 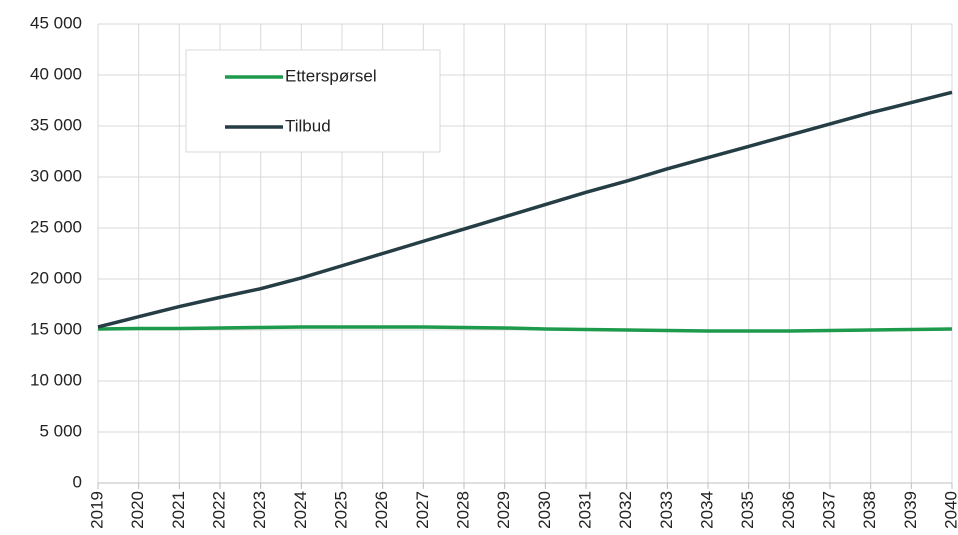 What do you see at coordinates (666, 510) in the screenshot?
I see `x-tick-label: 2033` at bounding box center [666, 510].